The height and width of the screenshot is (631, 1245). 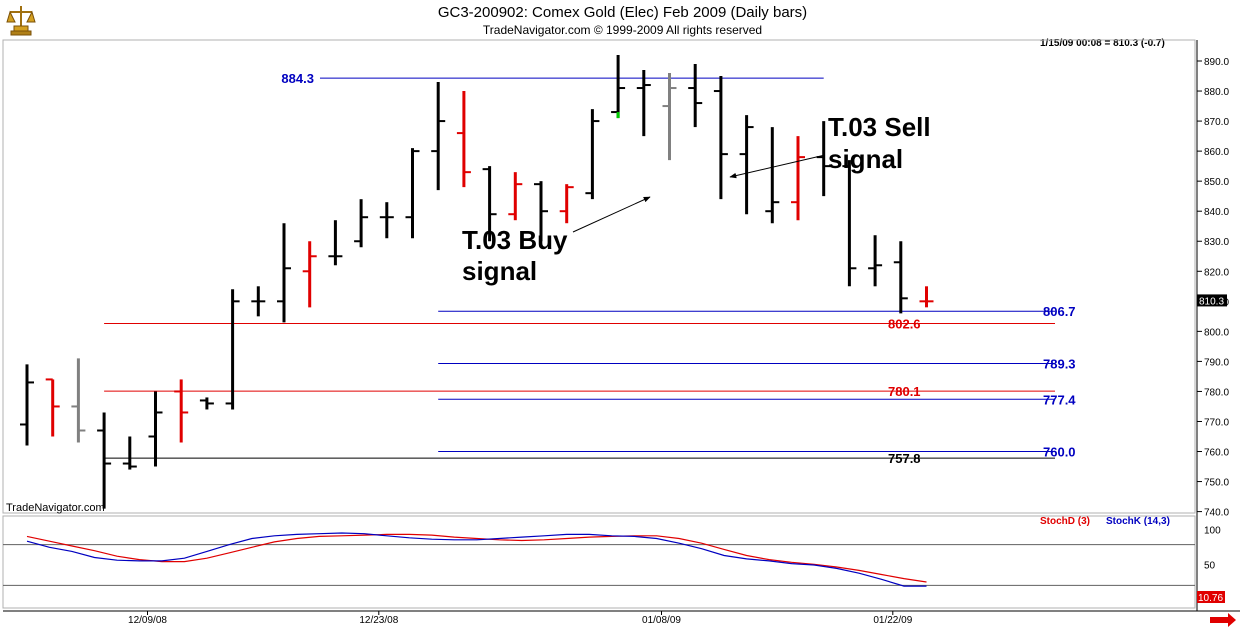 What do you see at coordinates (1216, 392) in the screenshot?
I see `y-tick-label: 780.0` at bounding box center [1216, 392].